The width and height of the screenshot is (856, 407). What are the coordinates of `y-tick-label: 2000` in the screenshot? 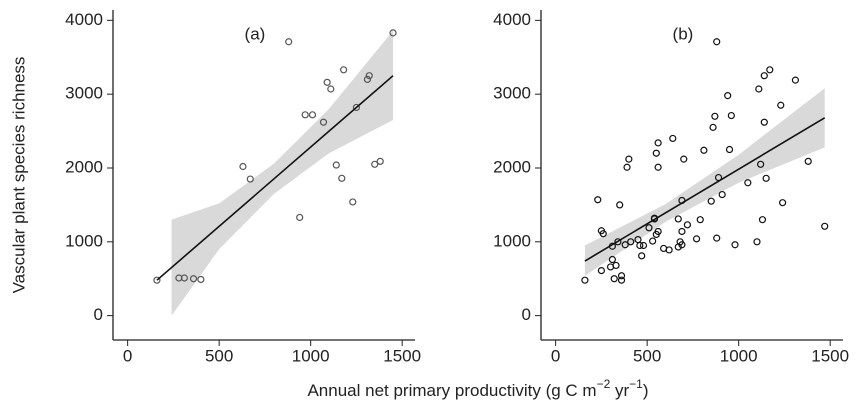 It's located at (512, 166).